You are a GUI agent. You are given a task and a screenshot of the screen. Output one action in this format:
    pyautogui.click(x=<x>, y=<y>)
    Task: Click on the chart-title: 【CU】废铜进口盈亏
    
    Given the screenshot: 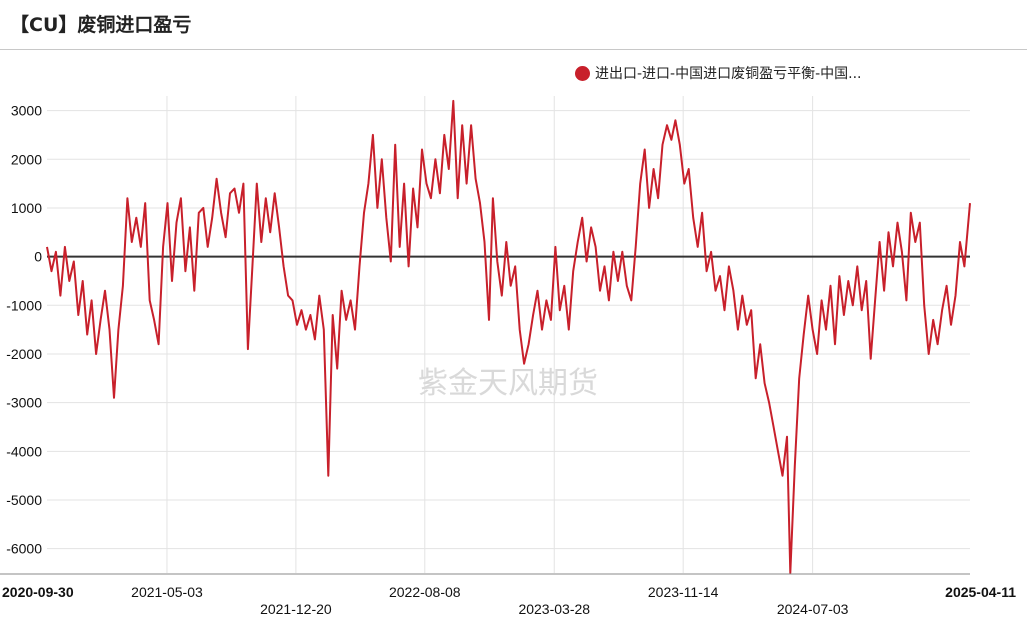 What is the action you would take?
    pyautogui.click(x=101, y=25)
    